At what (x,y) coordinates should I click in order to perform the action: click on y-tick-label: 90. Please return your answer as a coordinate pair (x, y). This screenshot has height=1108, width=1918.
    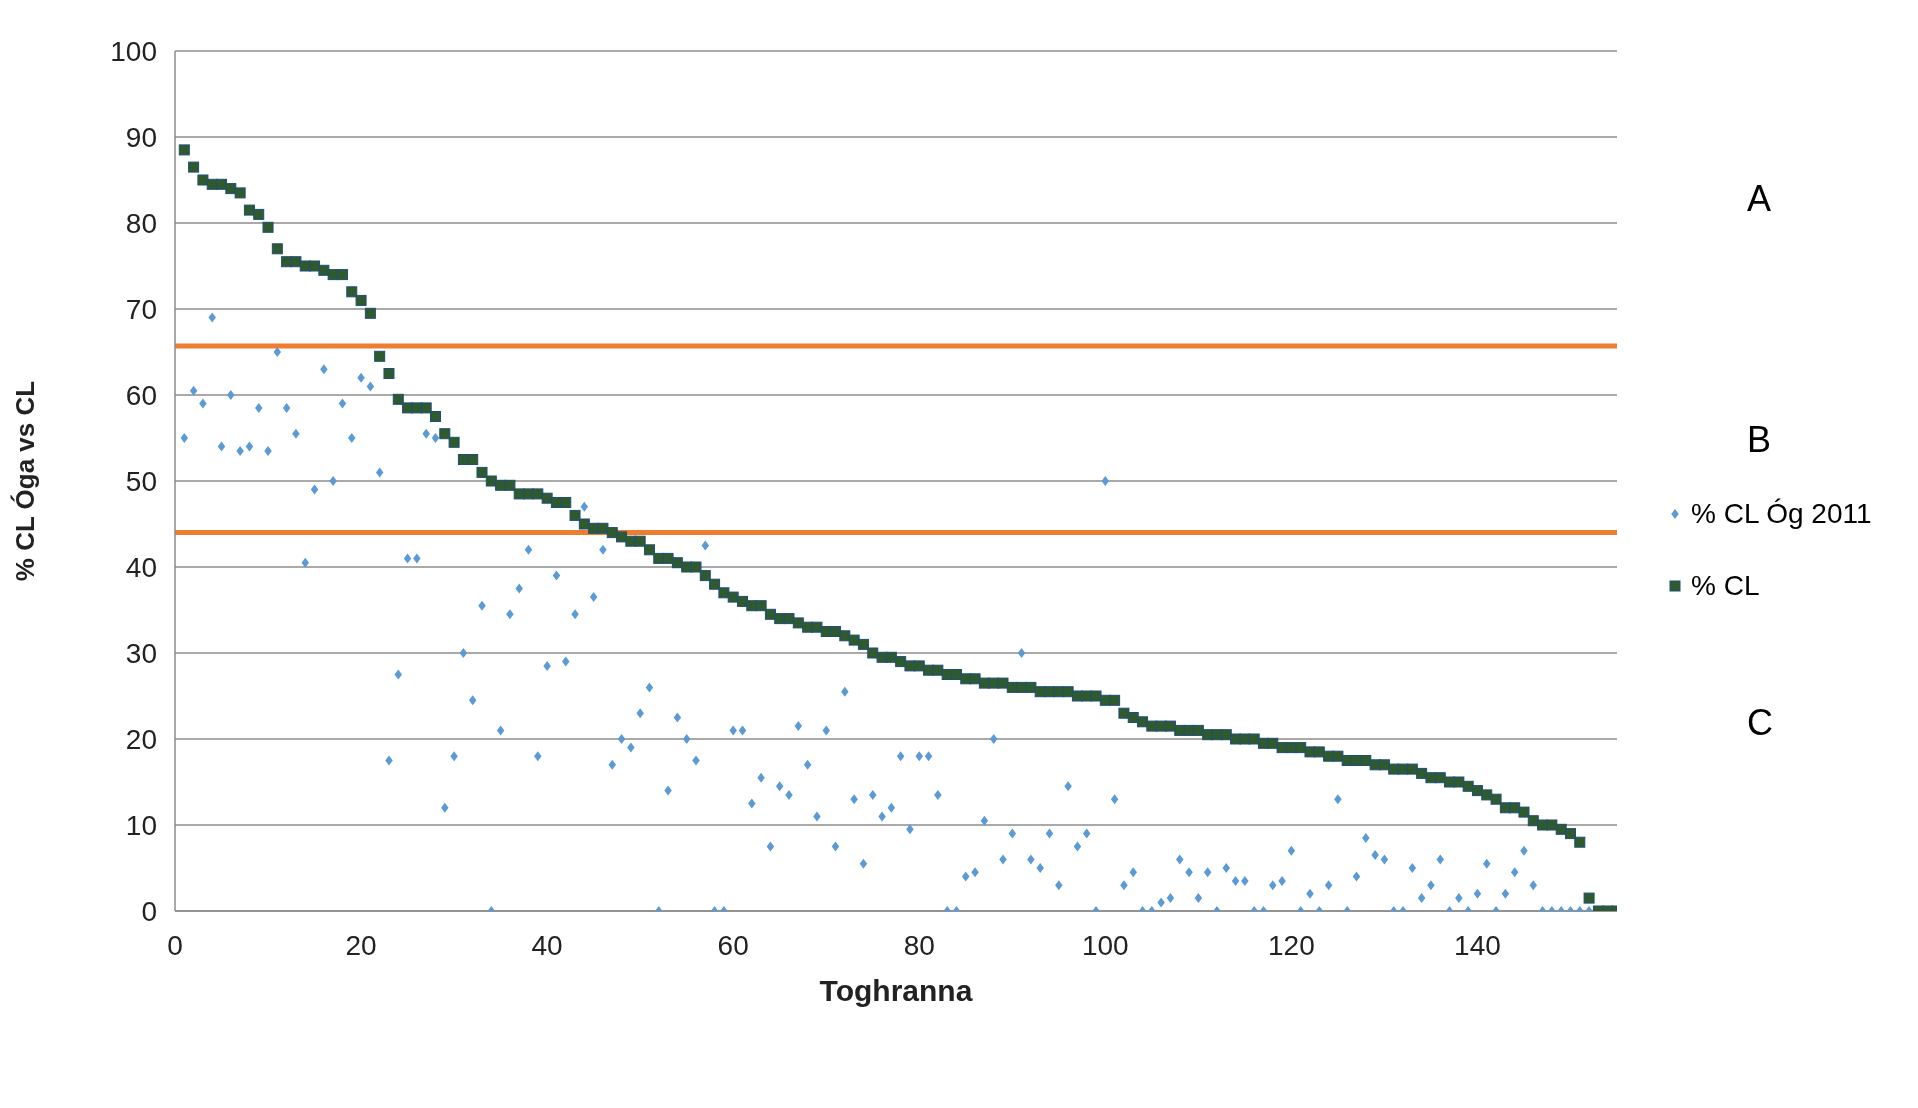
    Looking at the image, I should click on (141, 137).